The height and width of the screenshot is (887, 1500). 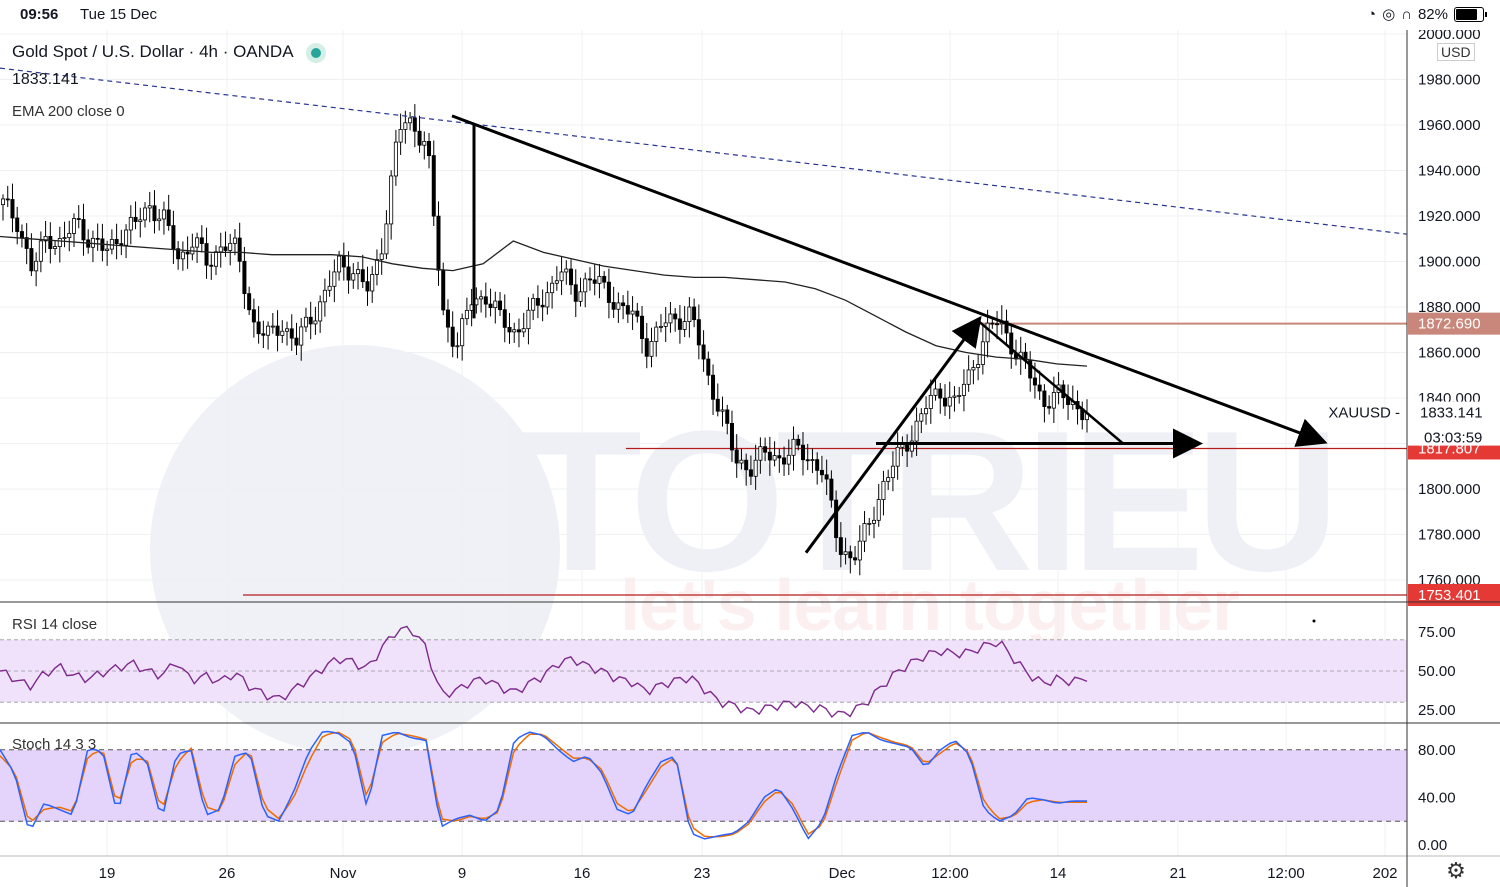 What do you see at coordinates (1451, 413) in the screenshot?
I see `current-price-label: 1833.141` at bounding box center [1451, 413].